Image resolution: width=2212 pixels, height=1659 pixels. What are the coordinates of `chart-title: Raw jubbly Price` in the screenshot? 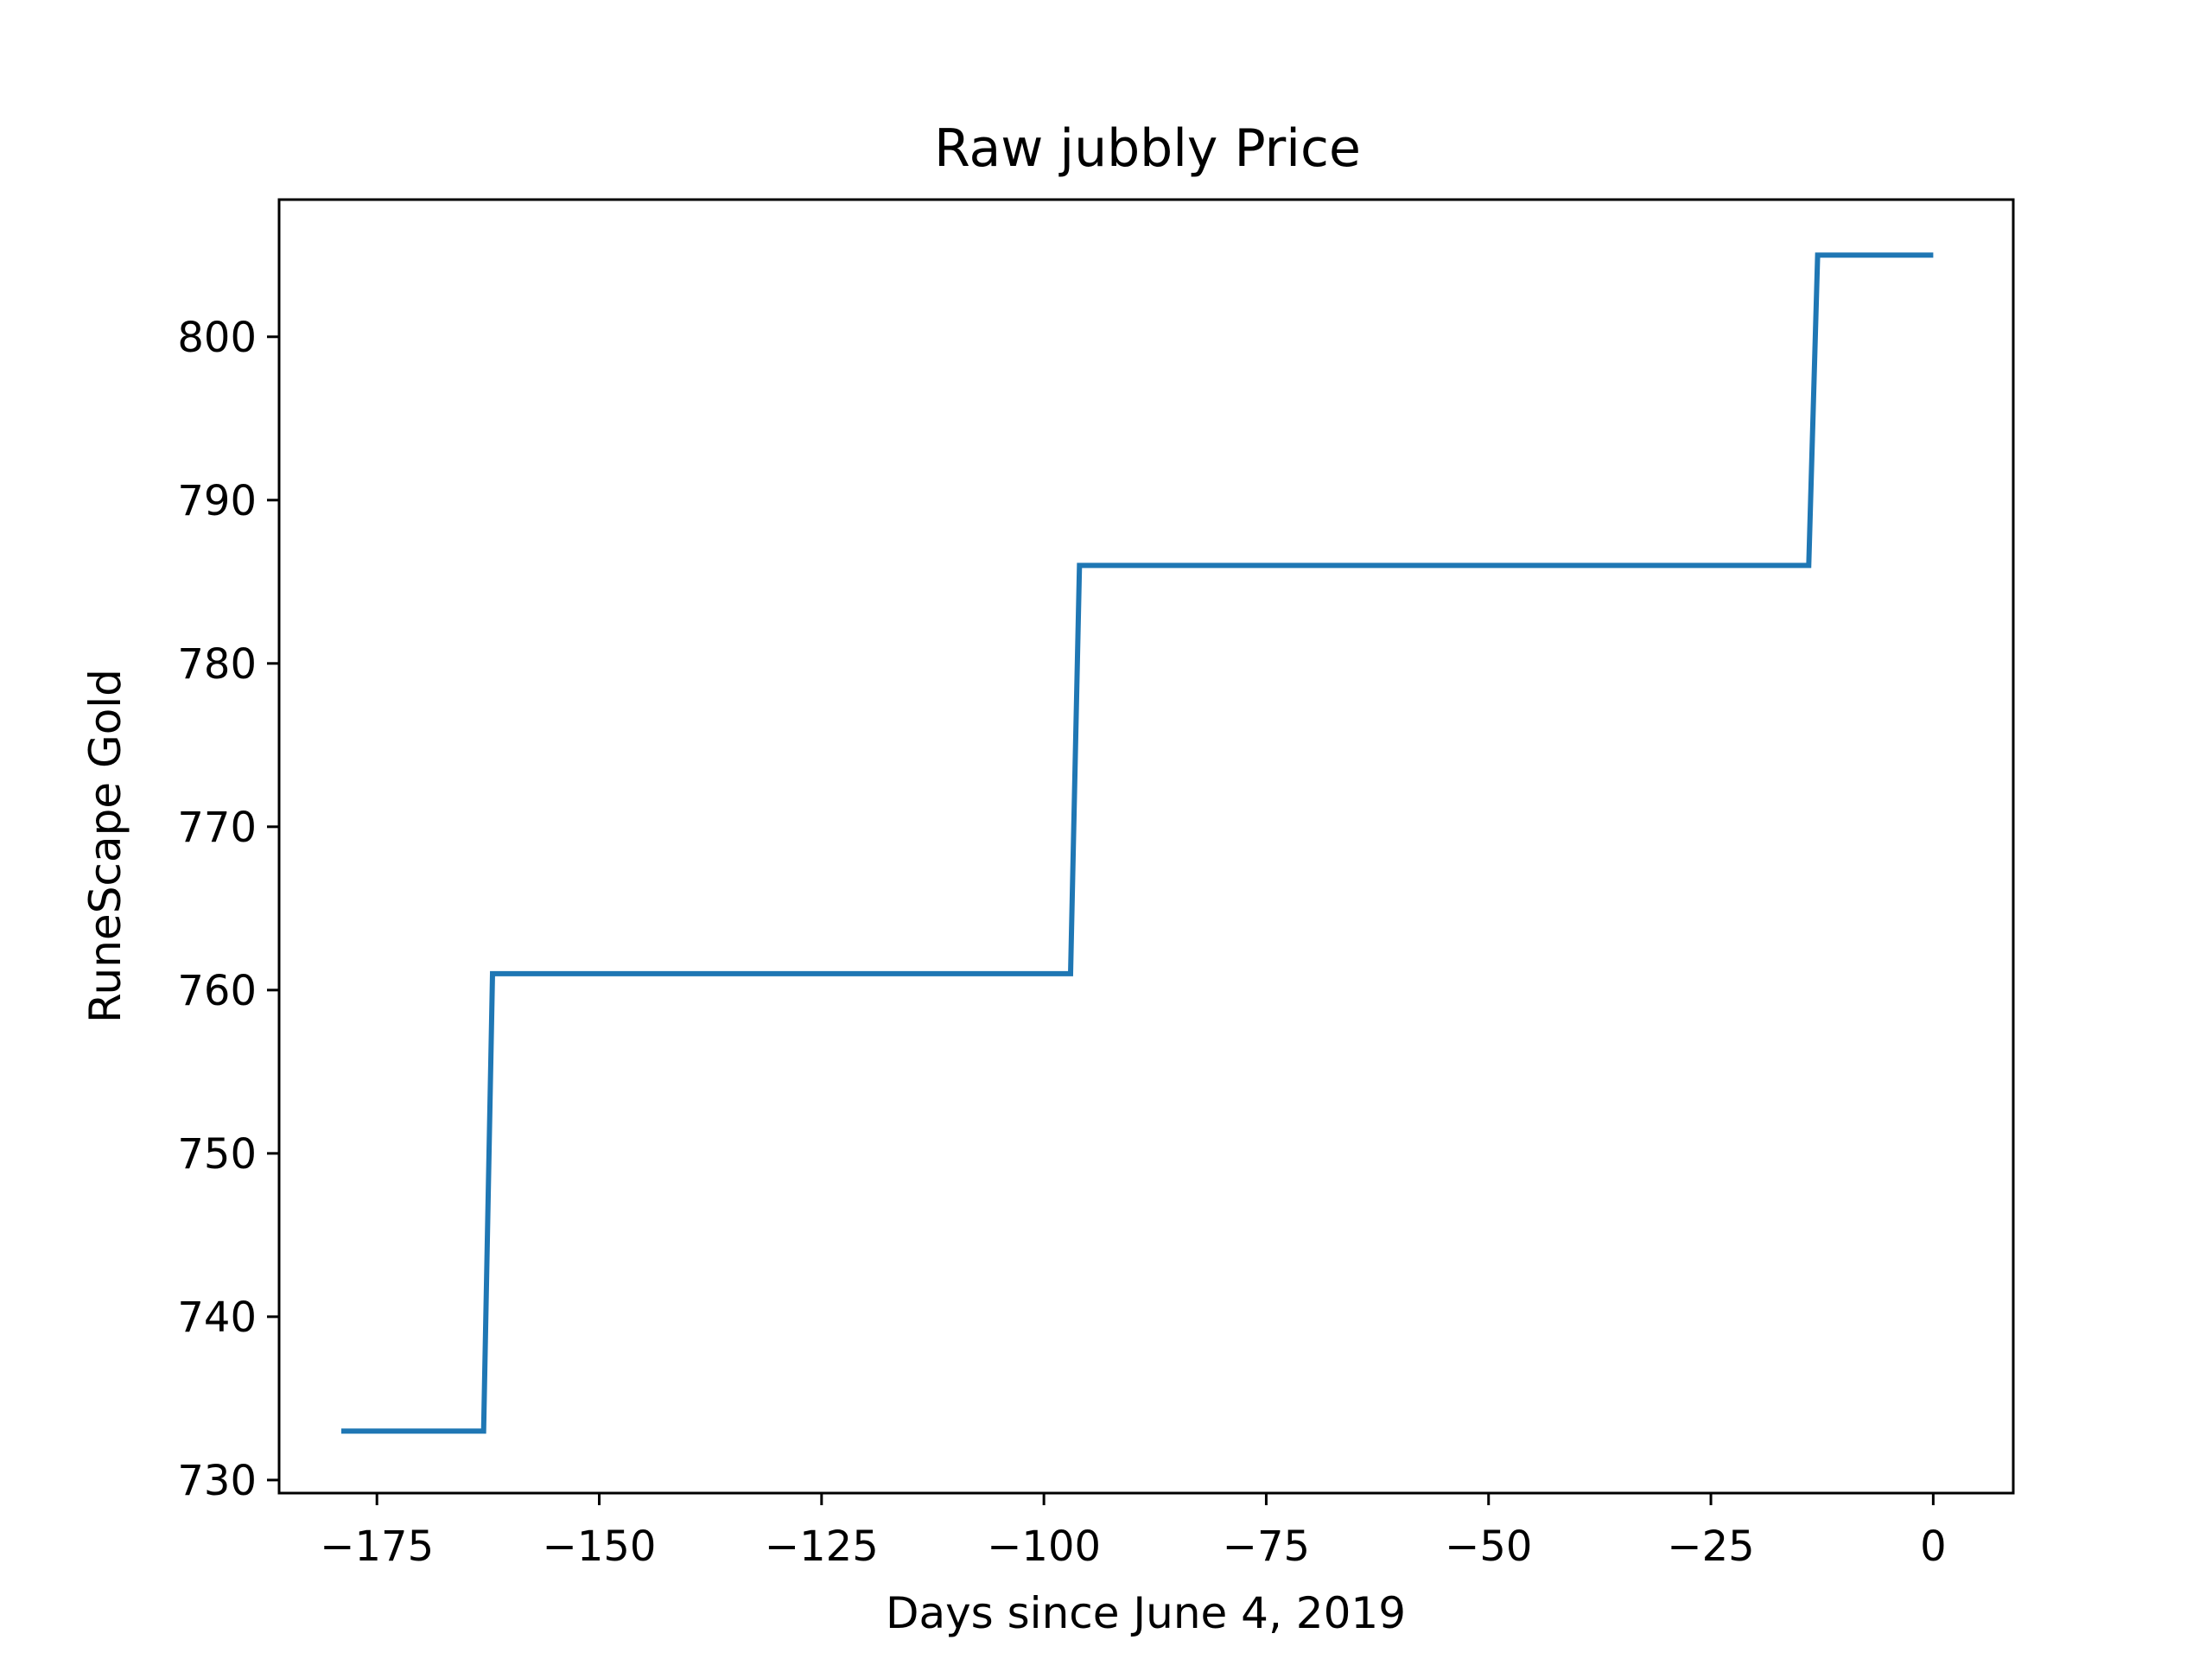 It's located at (1147, 148).